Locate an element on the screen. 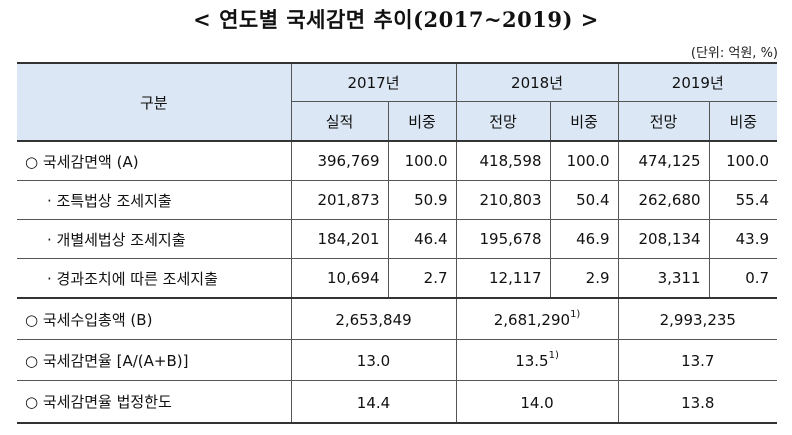  header-year-2018: 2018년 is located at coordinates (537, 82).